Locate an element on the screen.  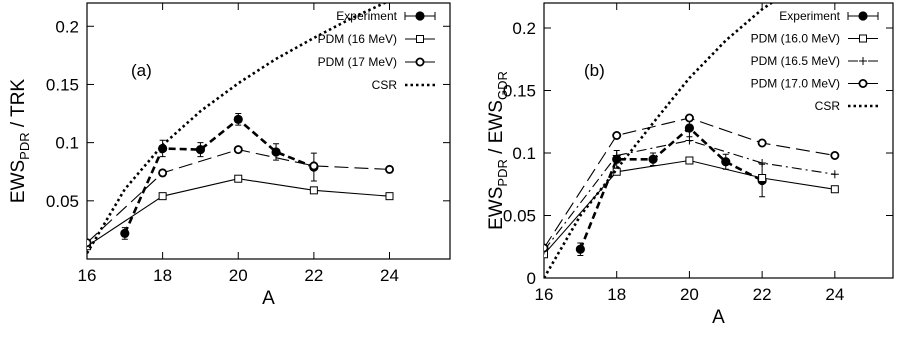
legend-item: PDM (17 MeV) is located at coordinates (376, 62).